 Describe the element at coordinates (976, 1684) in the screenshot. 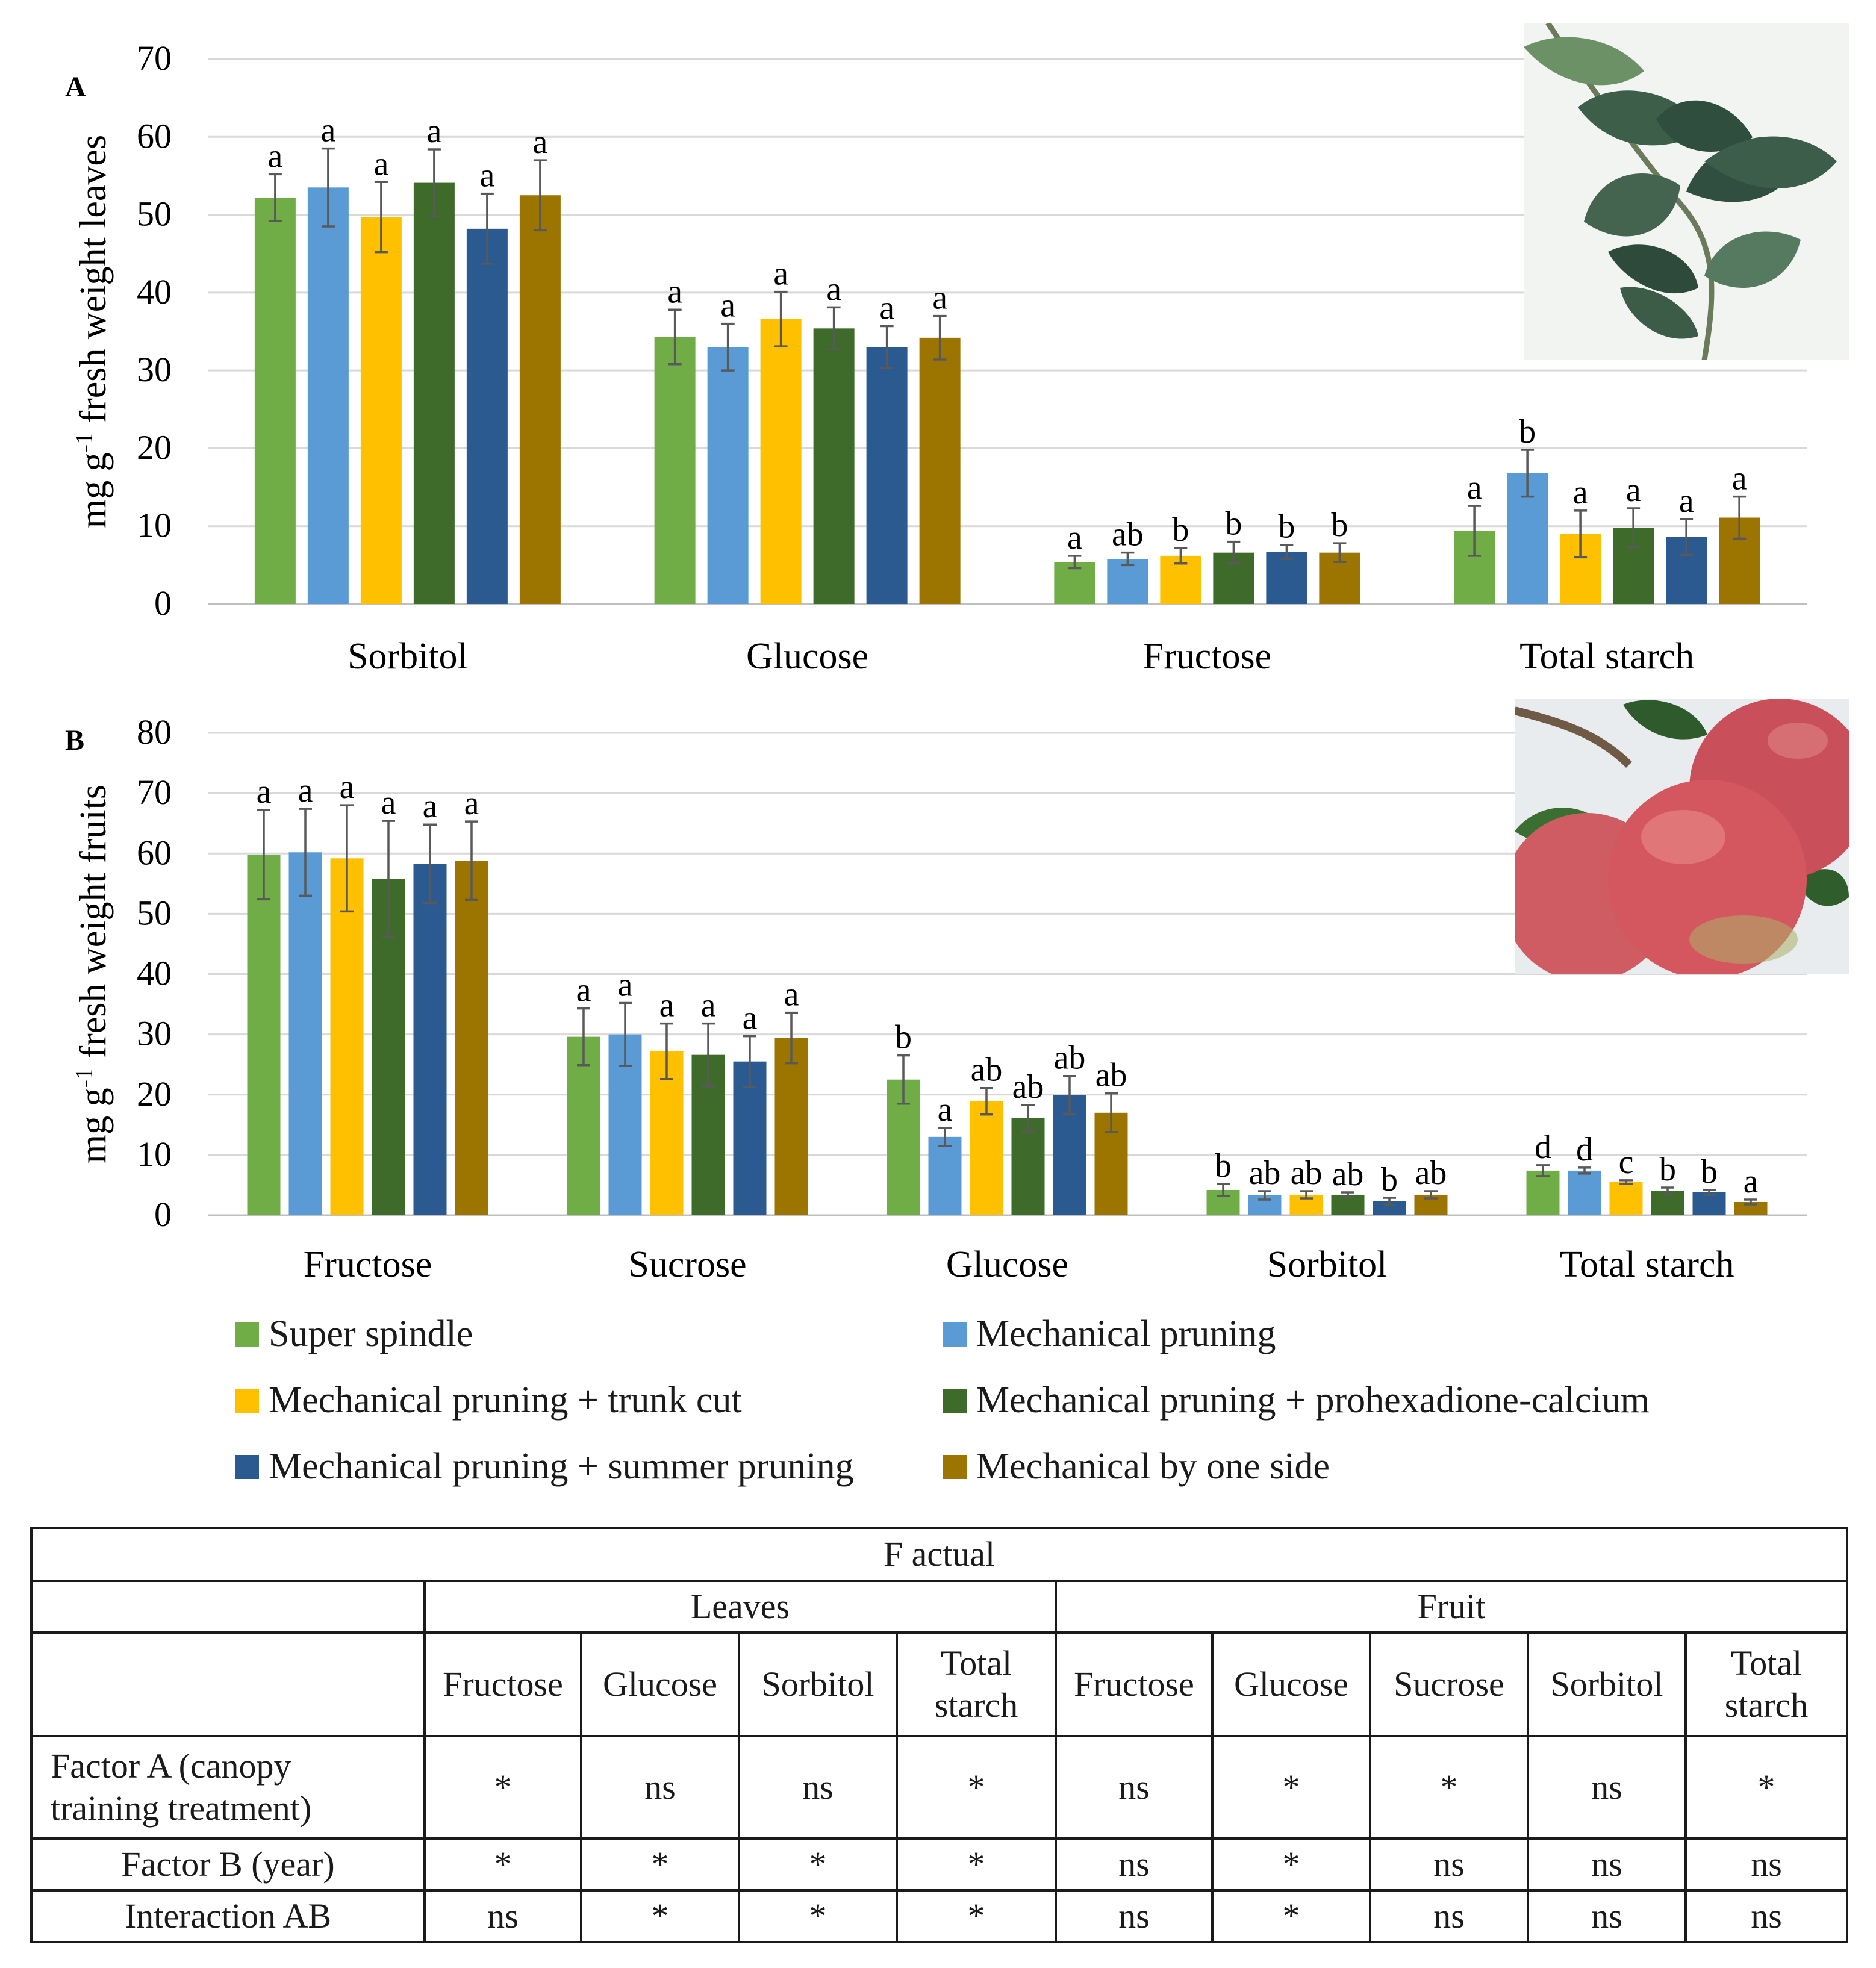

I see `table-col-header: Total starch` at that location.